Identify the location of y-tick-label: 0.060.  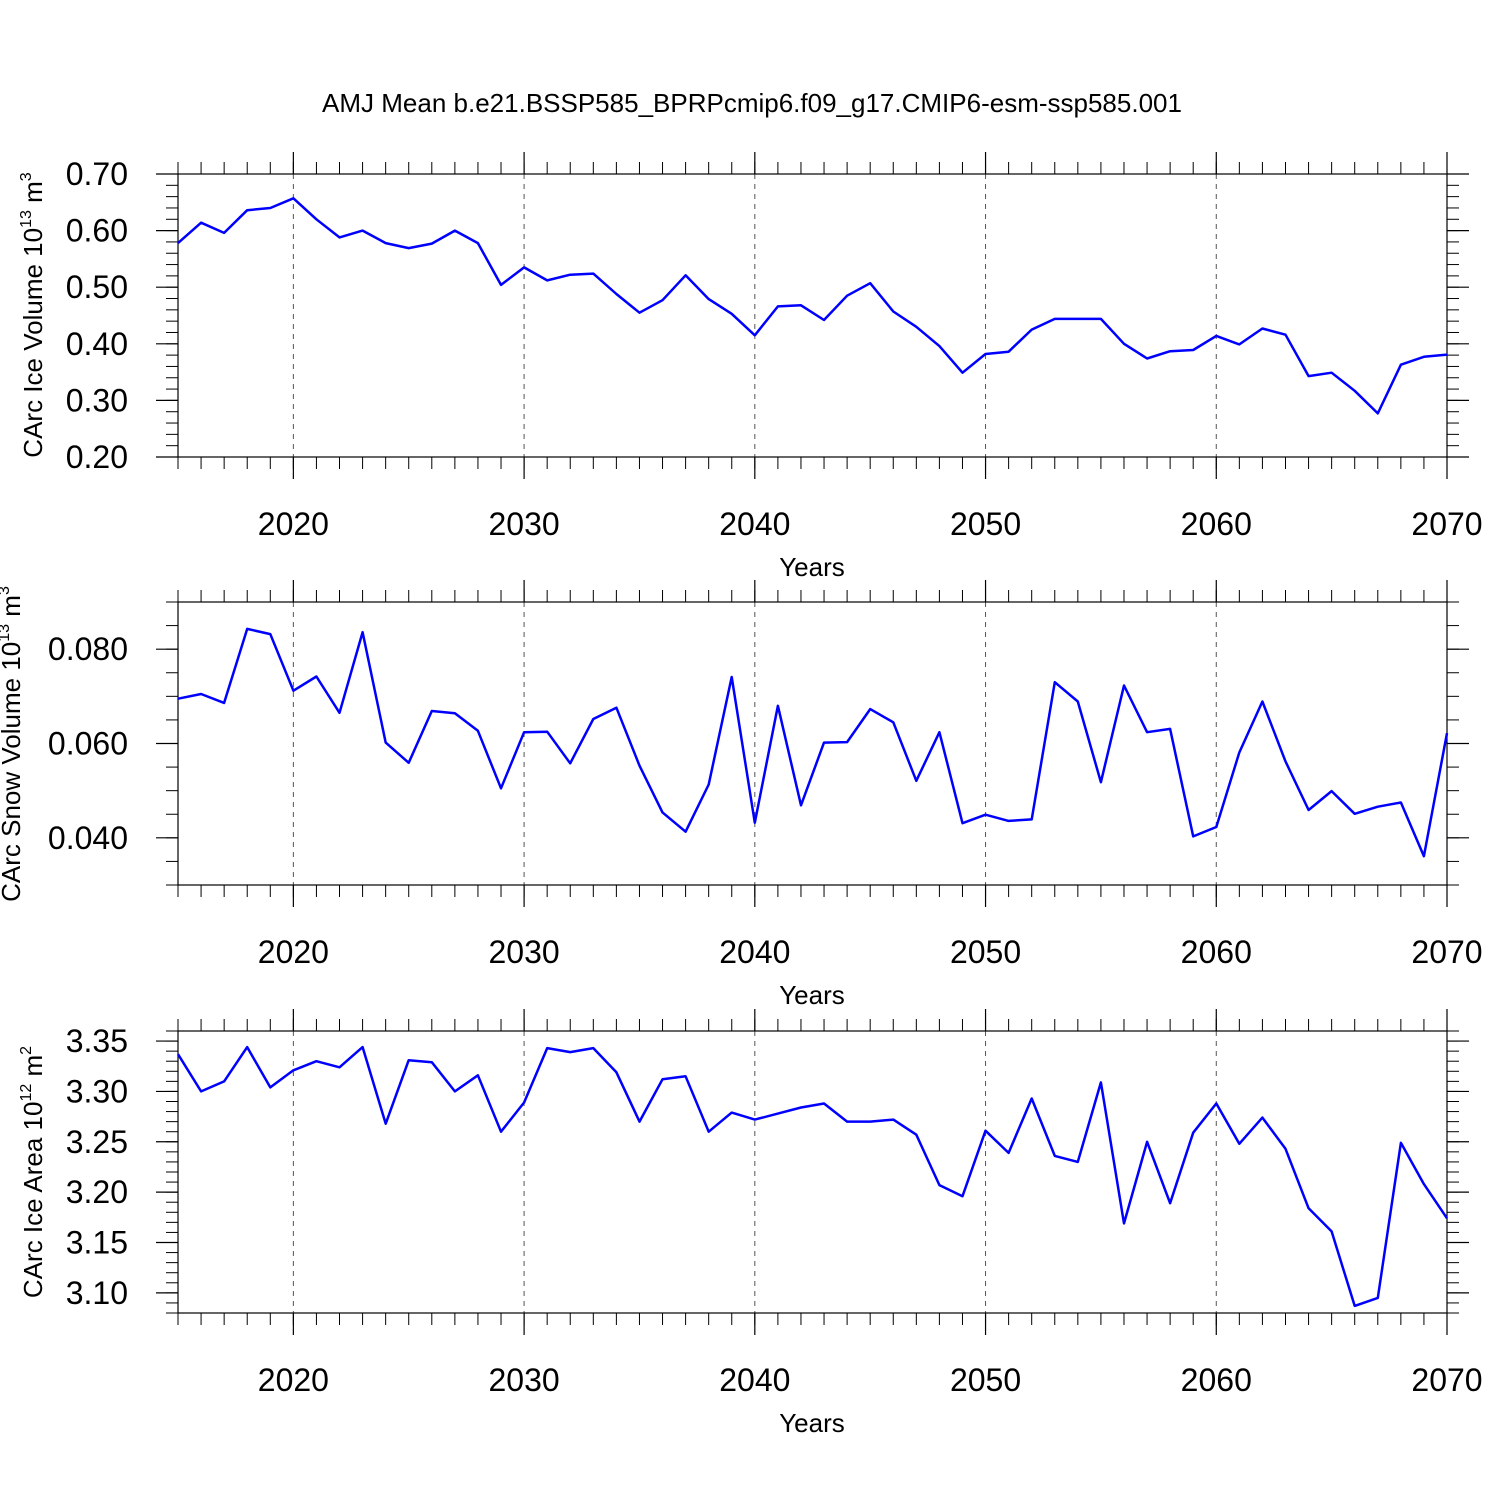
(88, 744).